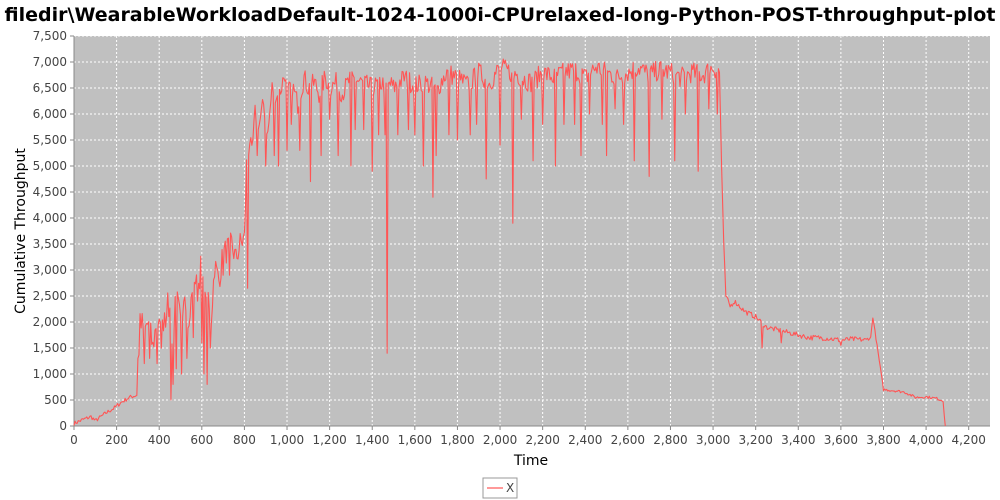 The image size is (1000, 500). I want to click on x-axis-label: Time, so click(530, 461).